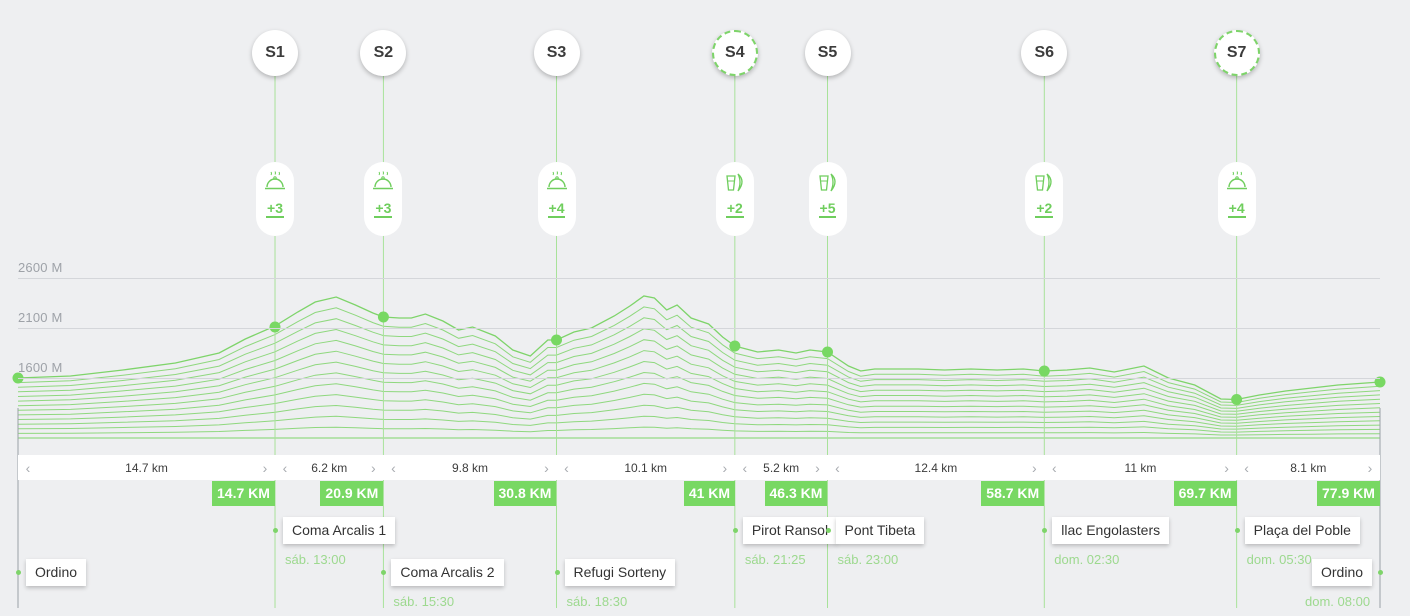  What do you see at coordinates (146, 467) in the screenshot?
I see `segment-distance: 14.7 km` at bounding box center [146, 467].